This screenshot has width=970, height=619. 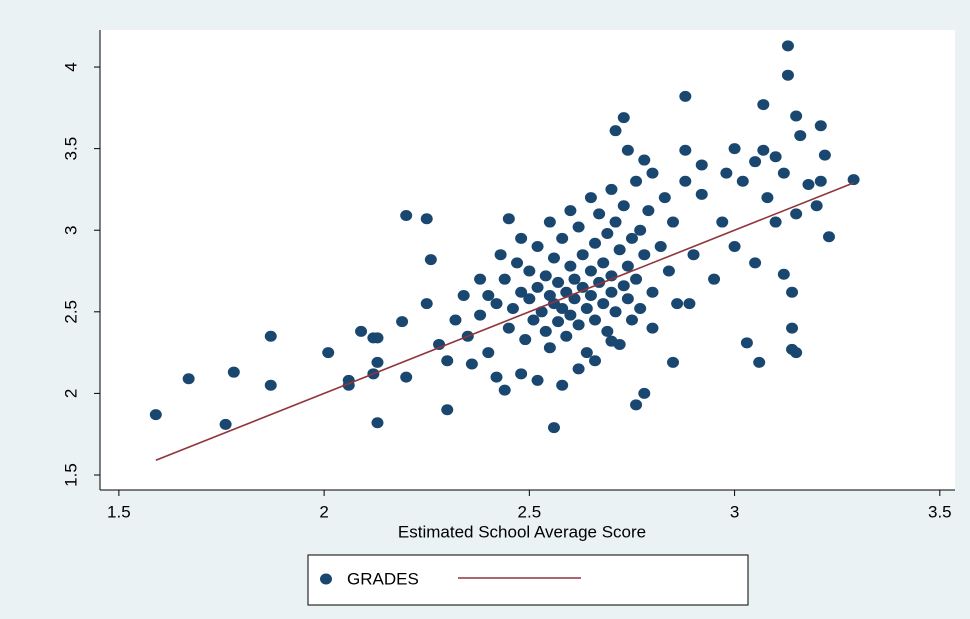 I want to click on y-tick-label: 4, so click(x=70, y=66).